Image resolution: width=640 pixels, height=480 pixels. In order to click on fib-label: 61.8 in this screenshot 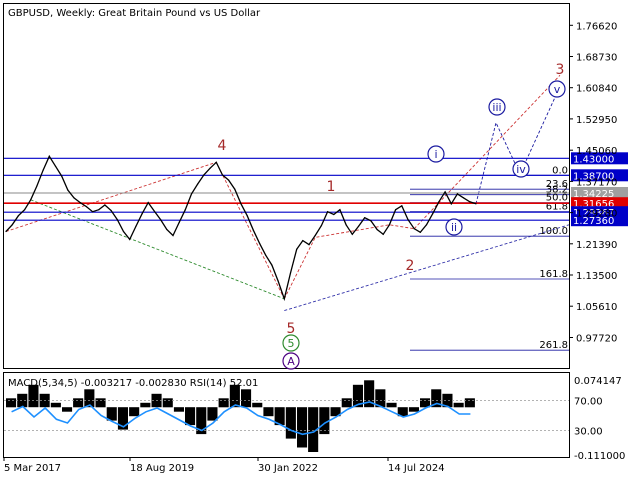, I will do `click(557, 207)`.